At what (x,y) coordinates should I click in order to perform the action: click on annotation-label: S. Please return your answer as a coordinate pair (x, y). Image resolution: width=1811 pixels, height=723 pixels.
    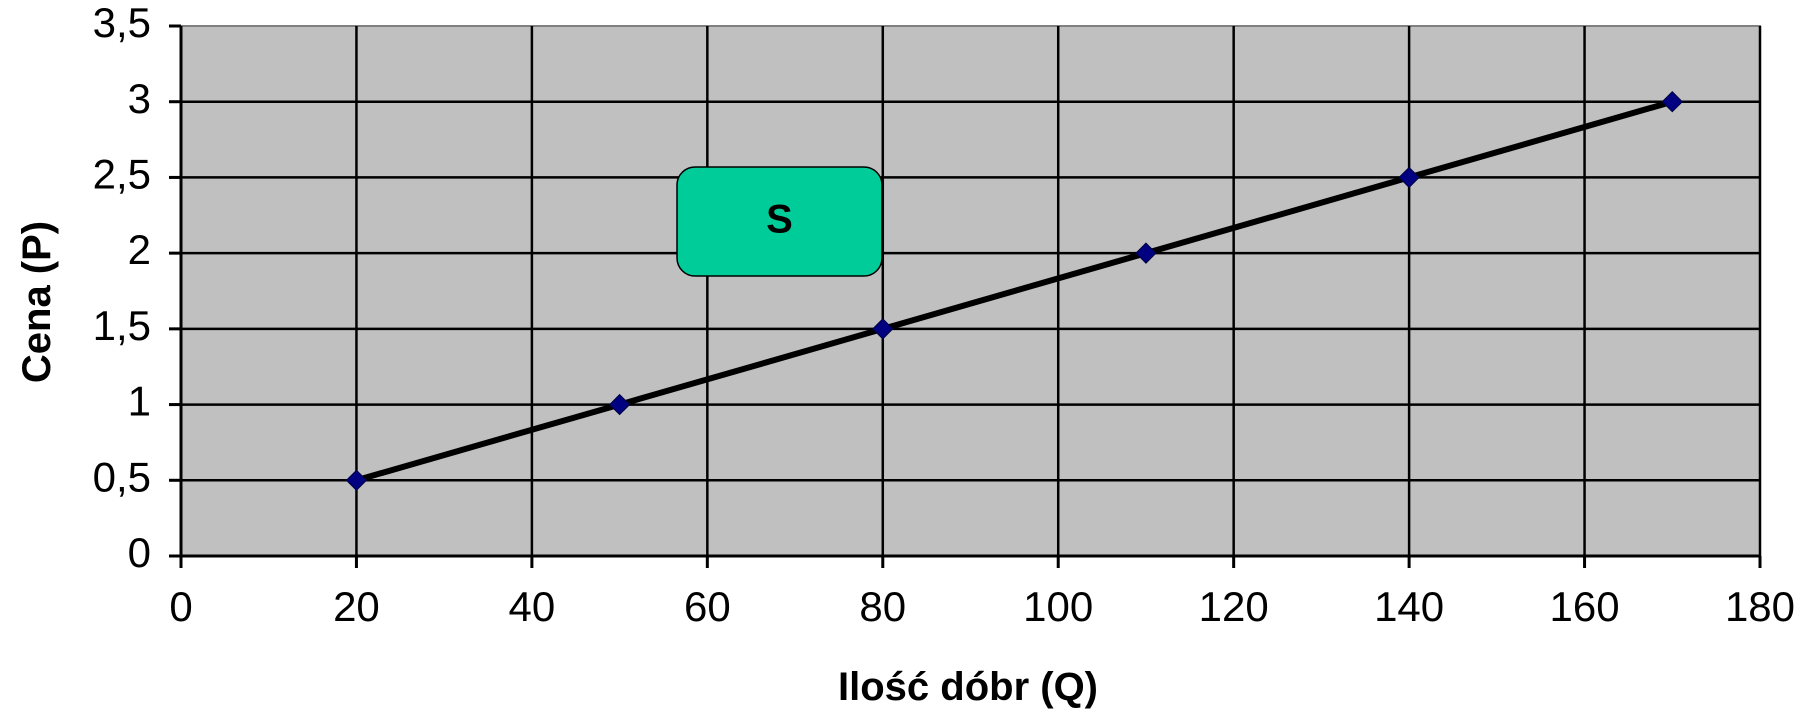
    Looking at the image, I should click on (779, 220).